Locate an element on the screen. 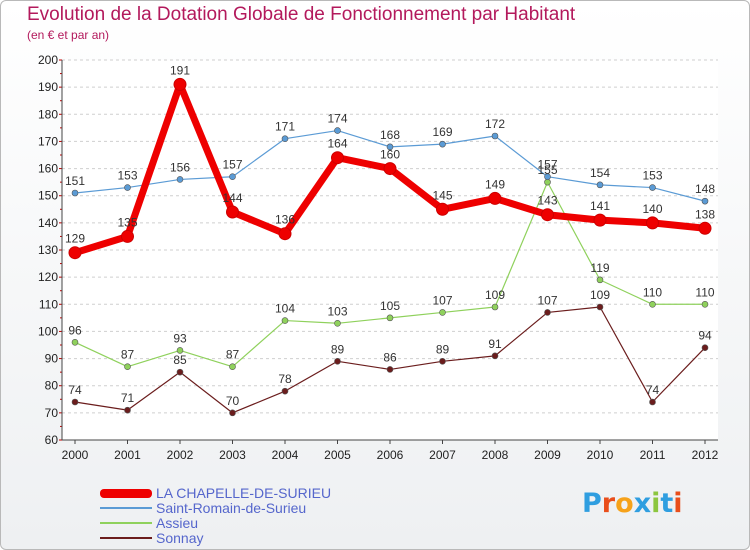 This screenshot has height=550, width=750. x-tick-label: 2004 is located at coordinates (285, 455).